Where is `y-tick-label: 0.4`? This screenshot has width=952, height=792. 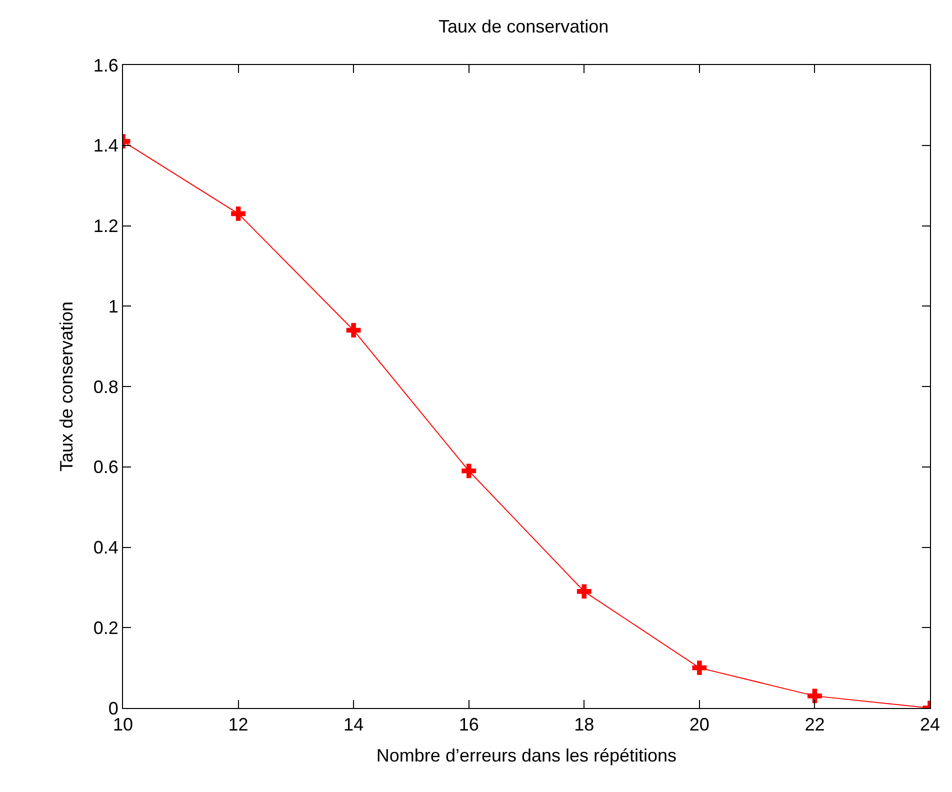 y-tick-label: 0.4 is located at coordinates (105, 548).